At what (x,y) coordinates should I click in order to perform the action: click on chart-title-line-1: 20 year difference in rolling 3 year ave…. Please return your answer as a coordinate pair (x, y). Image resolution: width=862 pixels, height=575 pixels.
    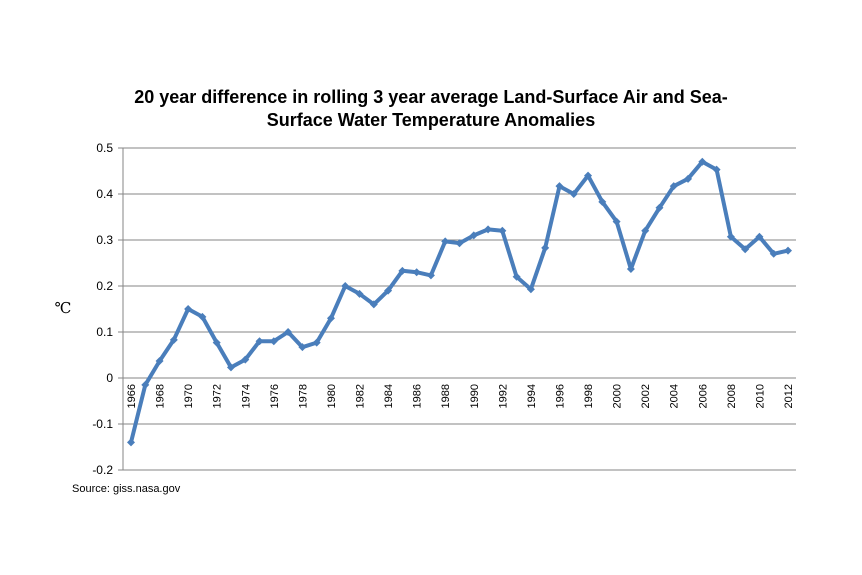
    Looking at the image, I should click on (431, 97).